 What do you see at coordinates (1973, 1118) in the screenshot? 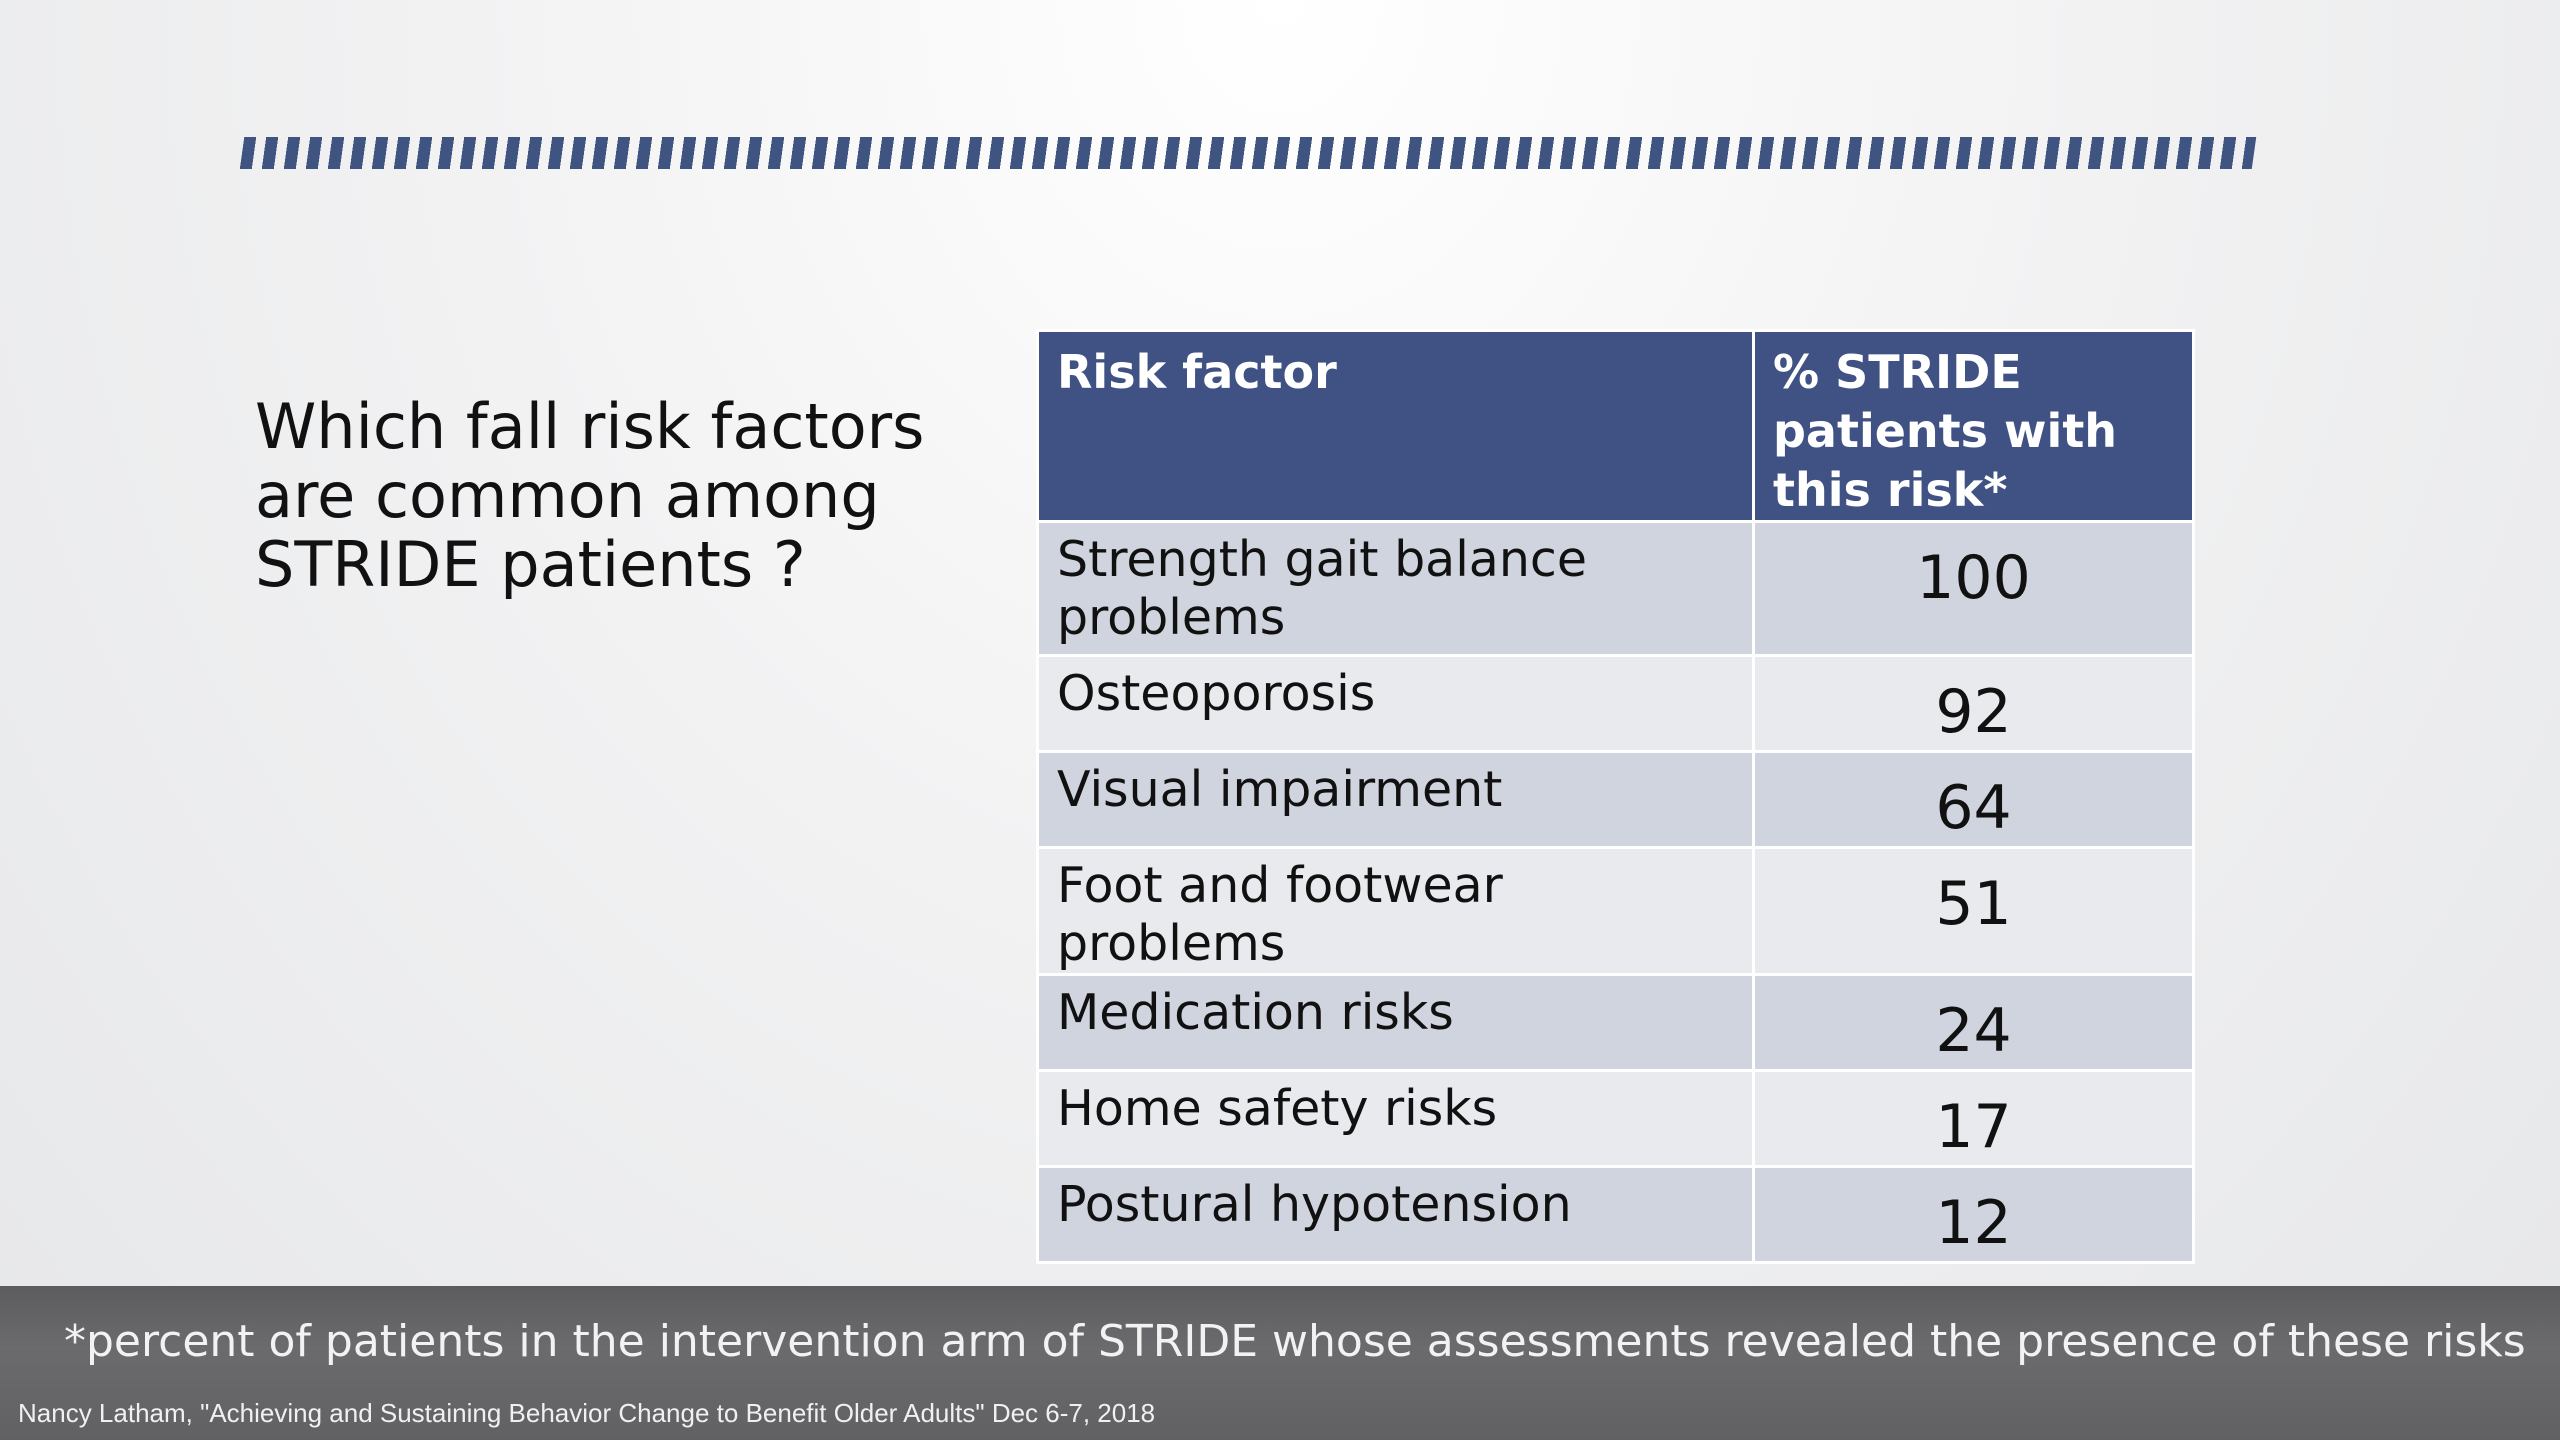
I see `percent-cell: 17` at bounding box center [1973, 1118].